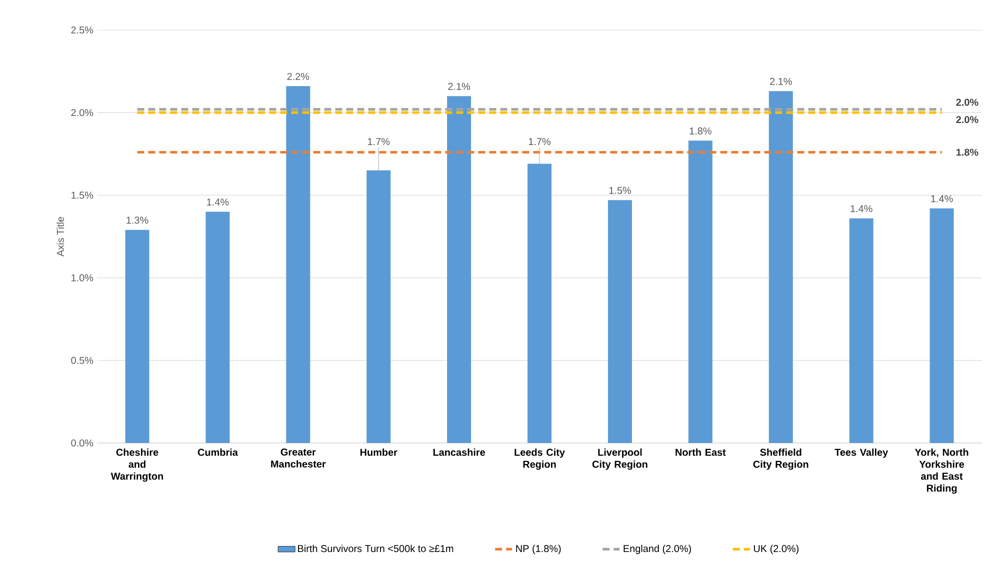  I want to click on x-tick-label: York, North Yorkshire and East Riding, so click(941, 471).